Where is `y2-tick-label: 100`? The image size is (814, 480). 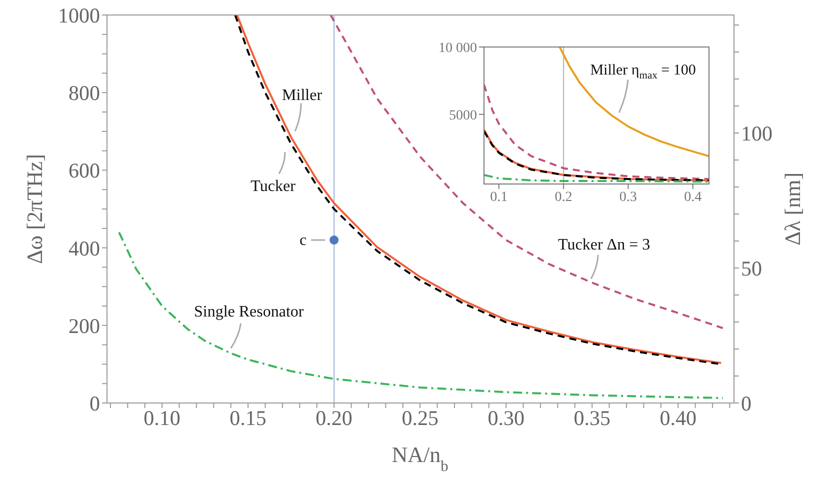 y2-tick-label: 100 is located at coordinates (756, 133).